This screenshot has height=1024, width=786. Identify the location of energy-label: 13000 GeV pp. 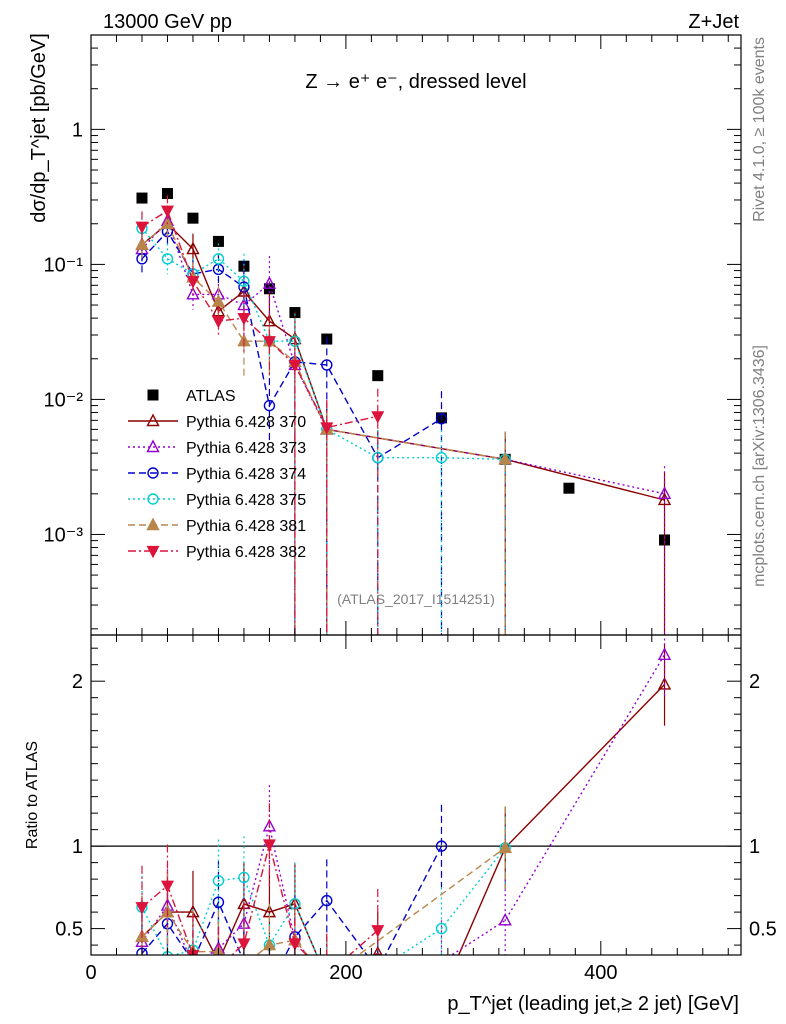
(167, 22).